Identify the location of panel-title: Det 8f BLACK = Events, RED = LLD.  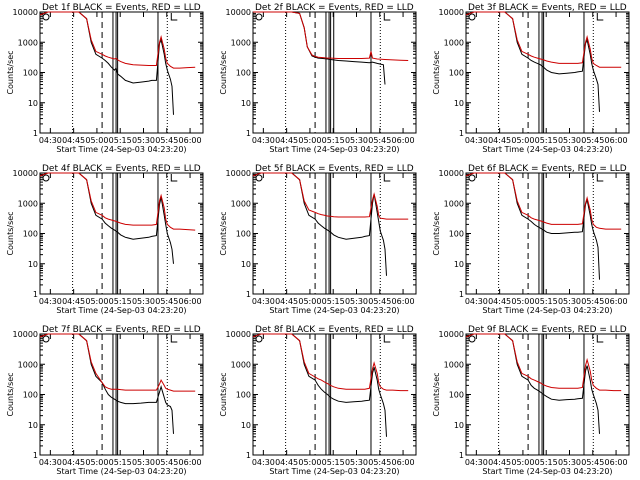
(334, 330).